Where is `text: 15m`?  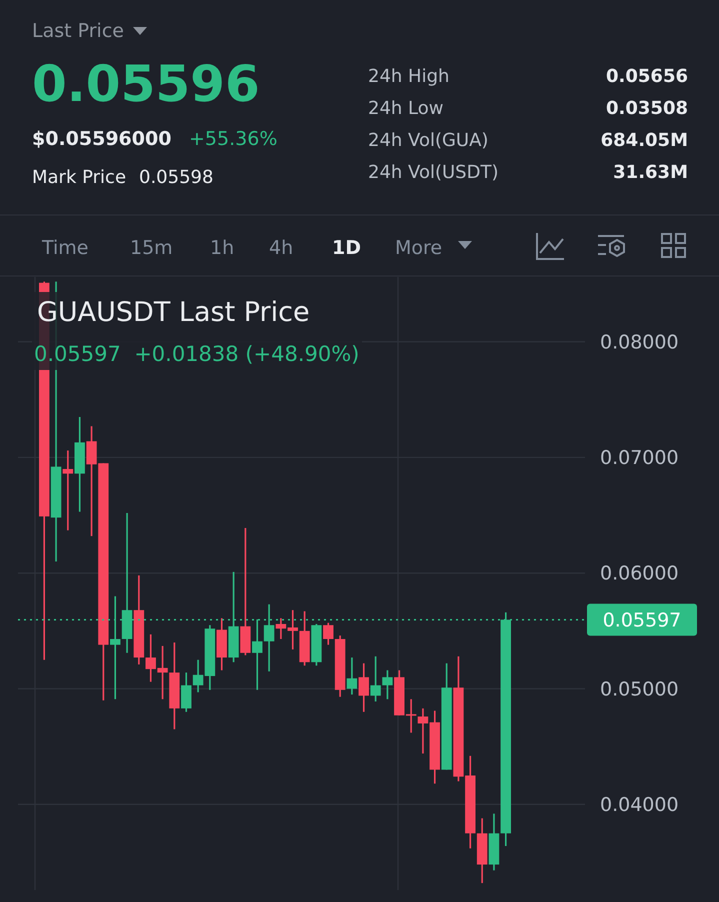
text: 15m is located at coordinates (151, 248).